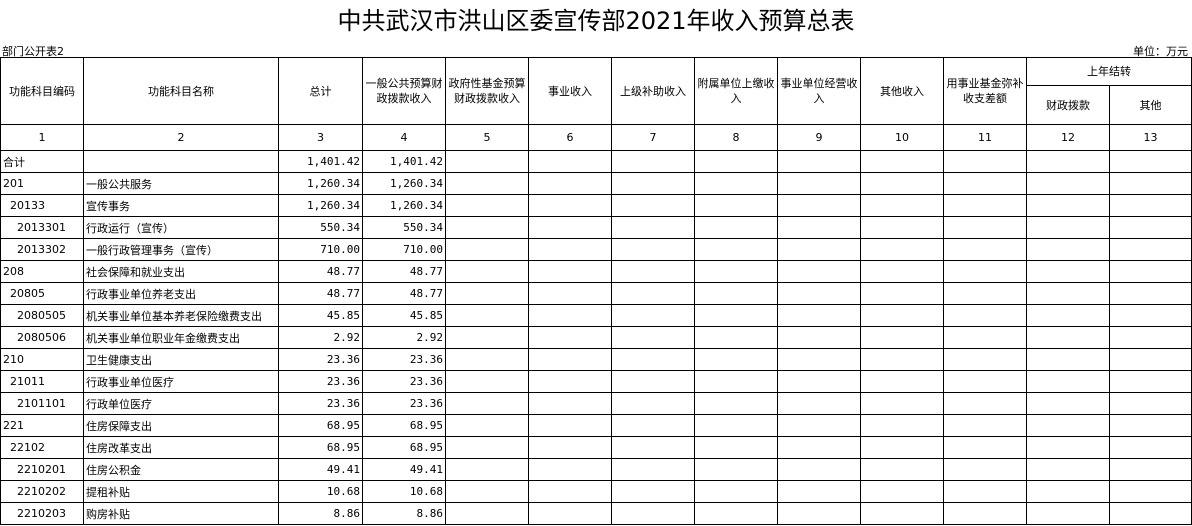 The image size is (1192, 526). What do you see at coordinates (320, 293) in the screenshot?
I see `total-cell: 48.77` at bounding box center [320, 293].